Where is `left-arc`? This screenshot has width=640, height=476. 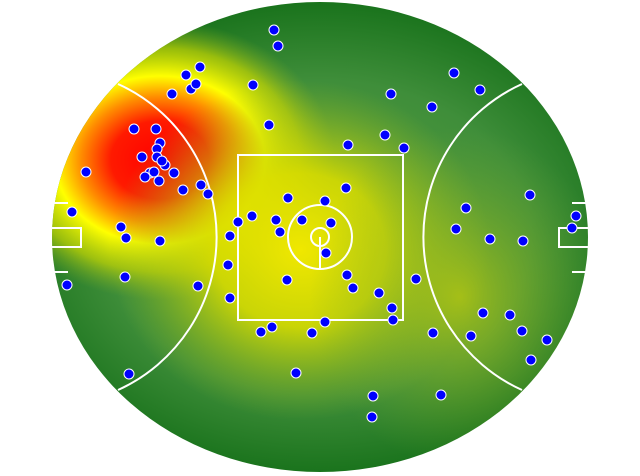 left-arc is located at coordinates (167, 237).